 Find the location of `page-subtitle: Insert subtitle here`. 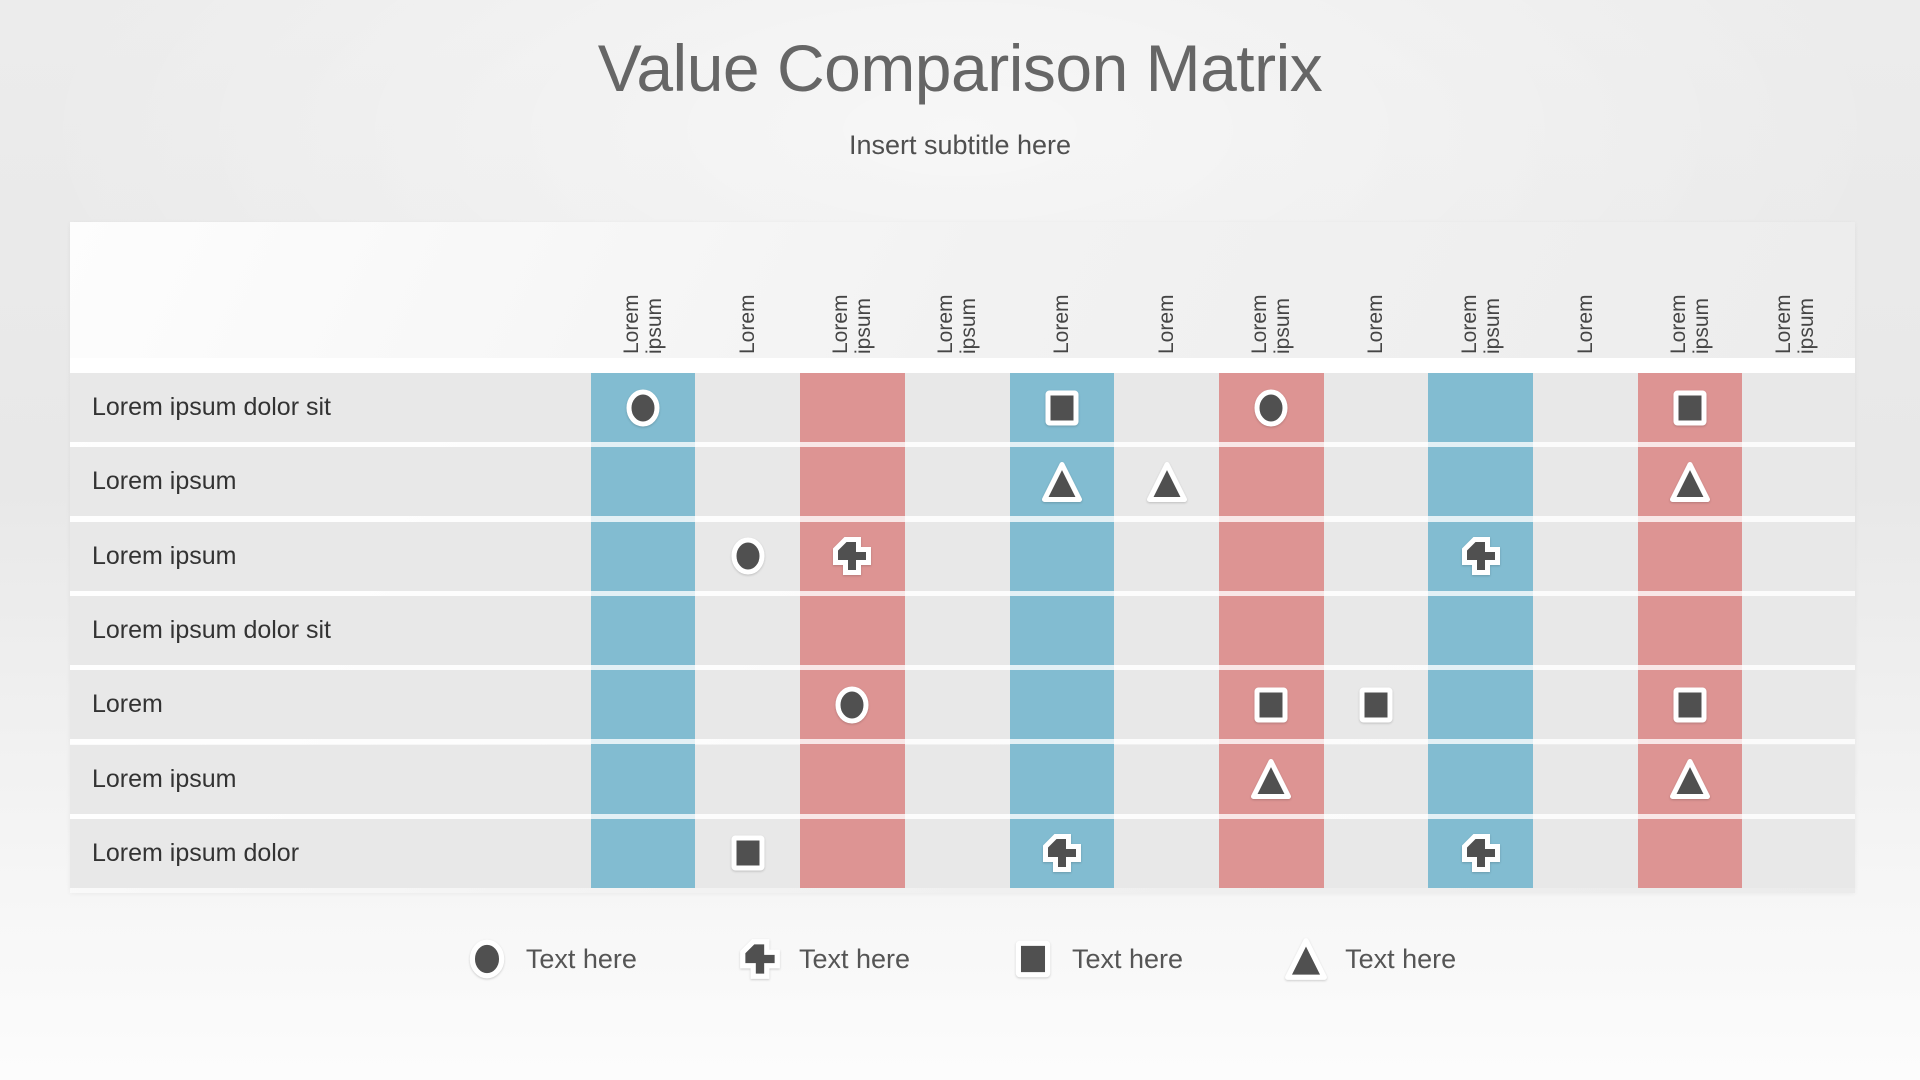

page-subtitle: Insert subtitle here is located at coordinates (960, 145).